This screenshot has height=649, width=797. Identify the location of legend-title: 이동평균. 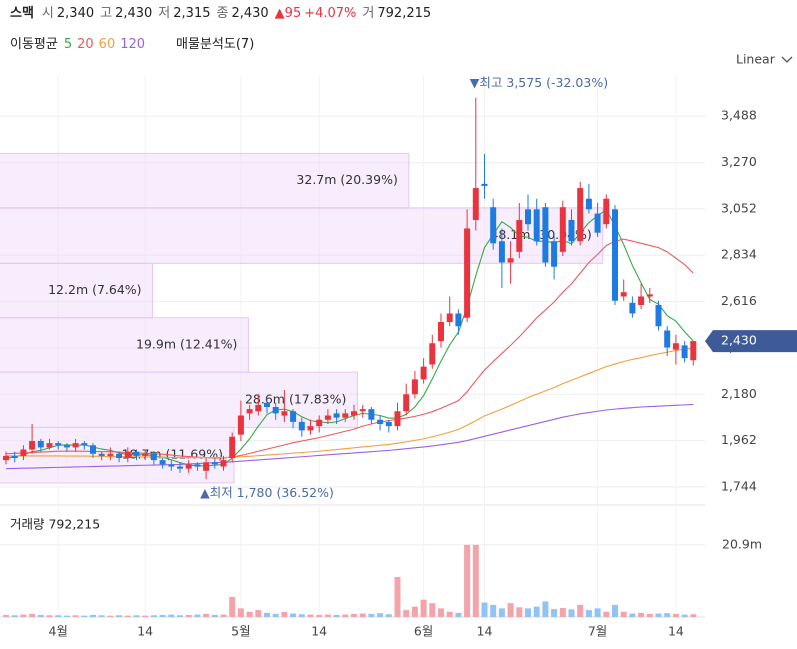
(34, 44).